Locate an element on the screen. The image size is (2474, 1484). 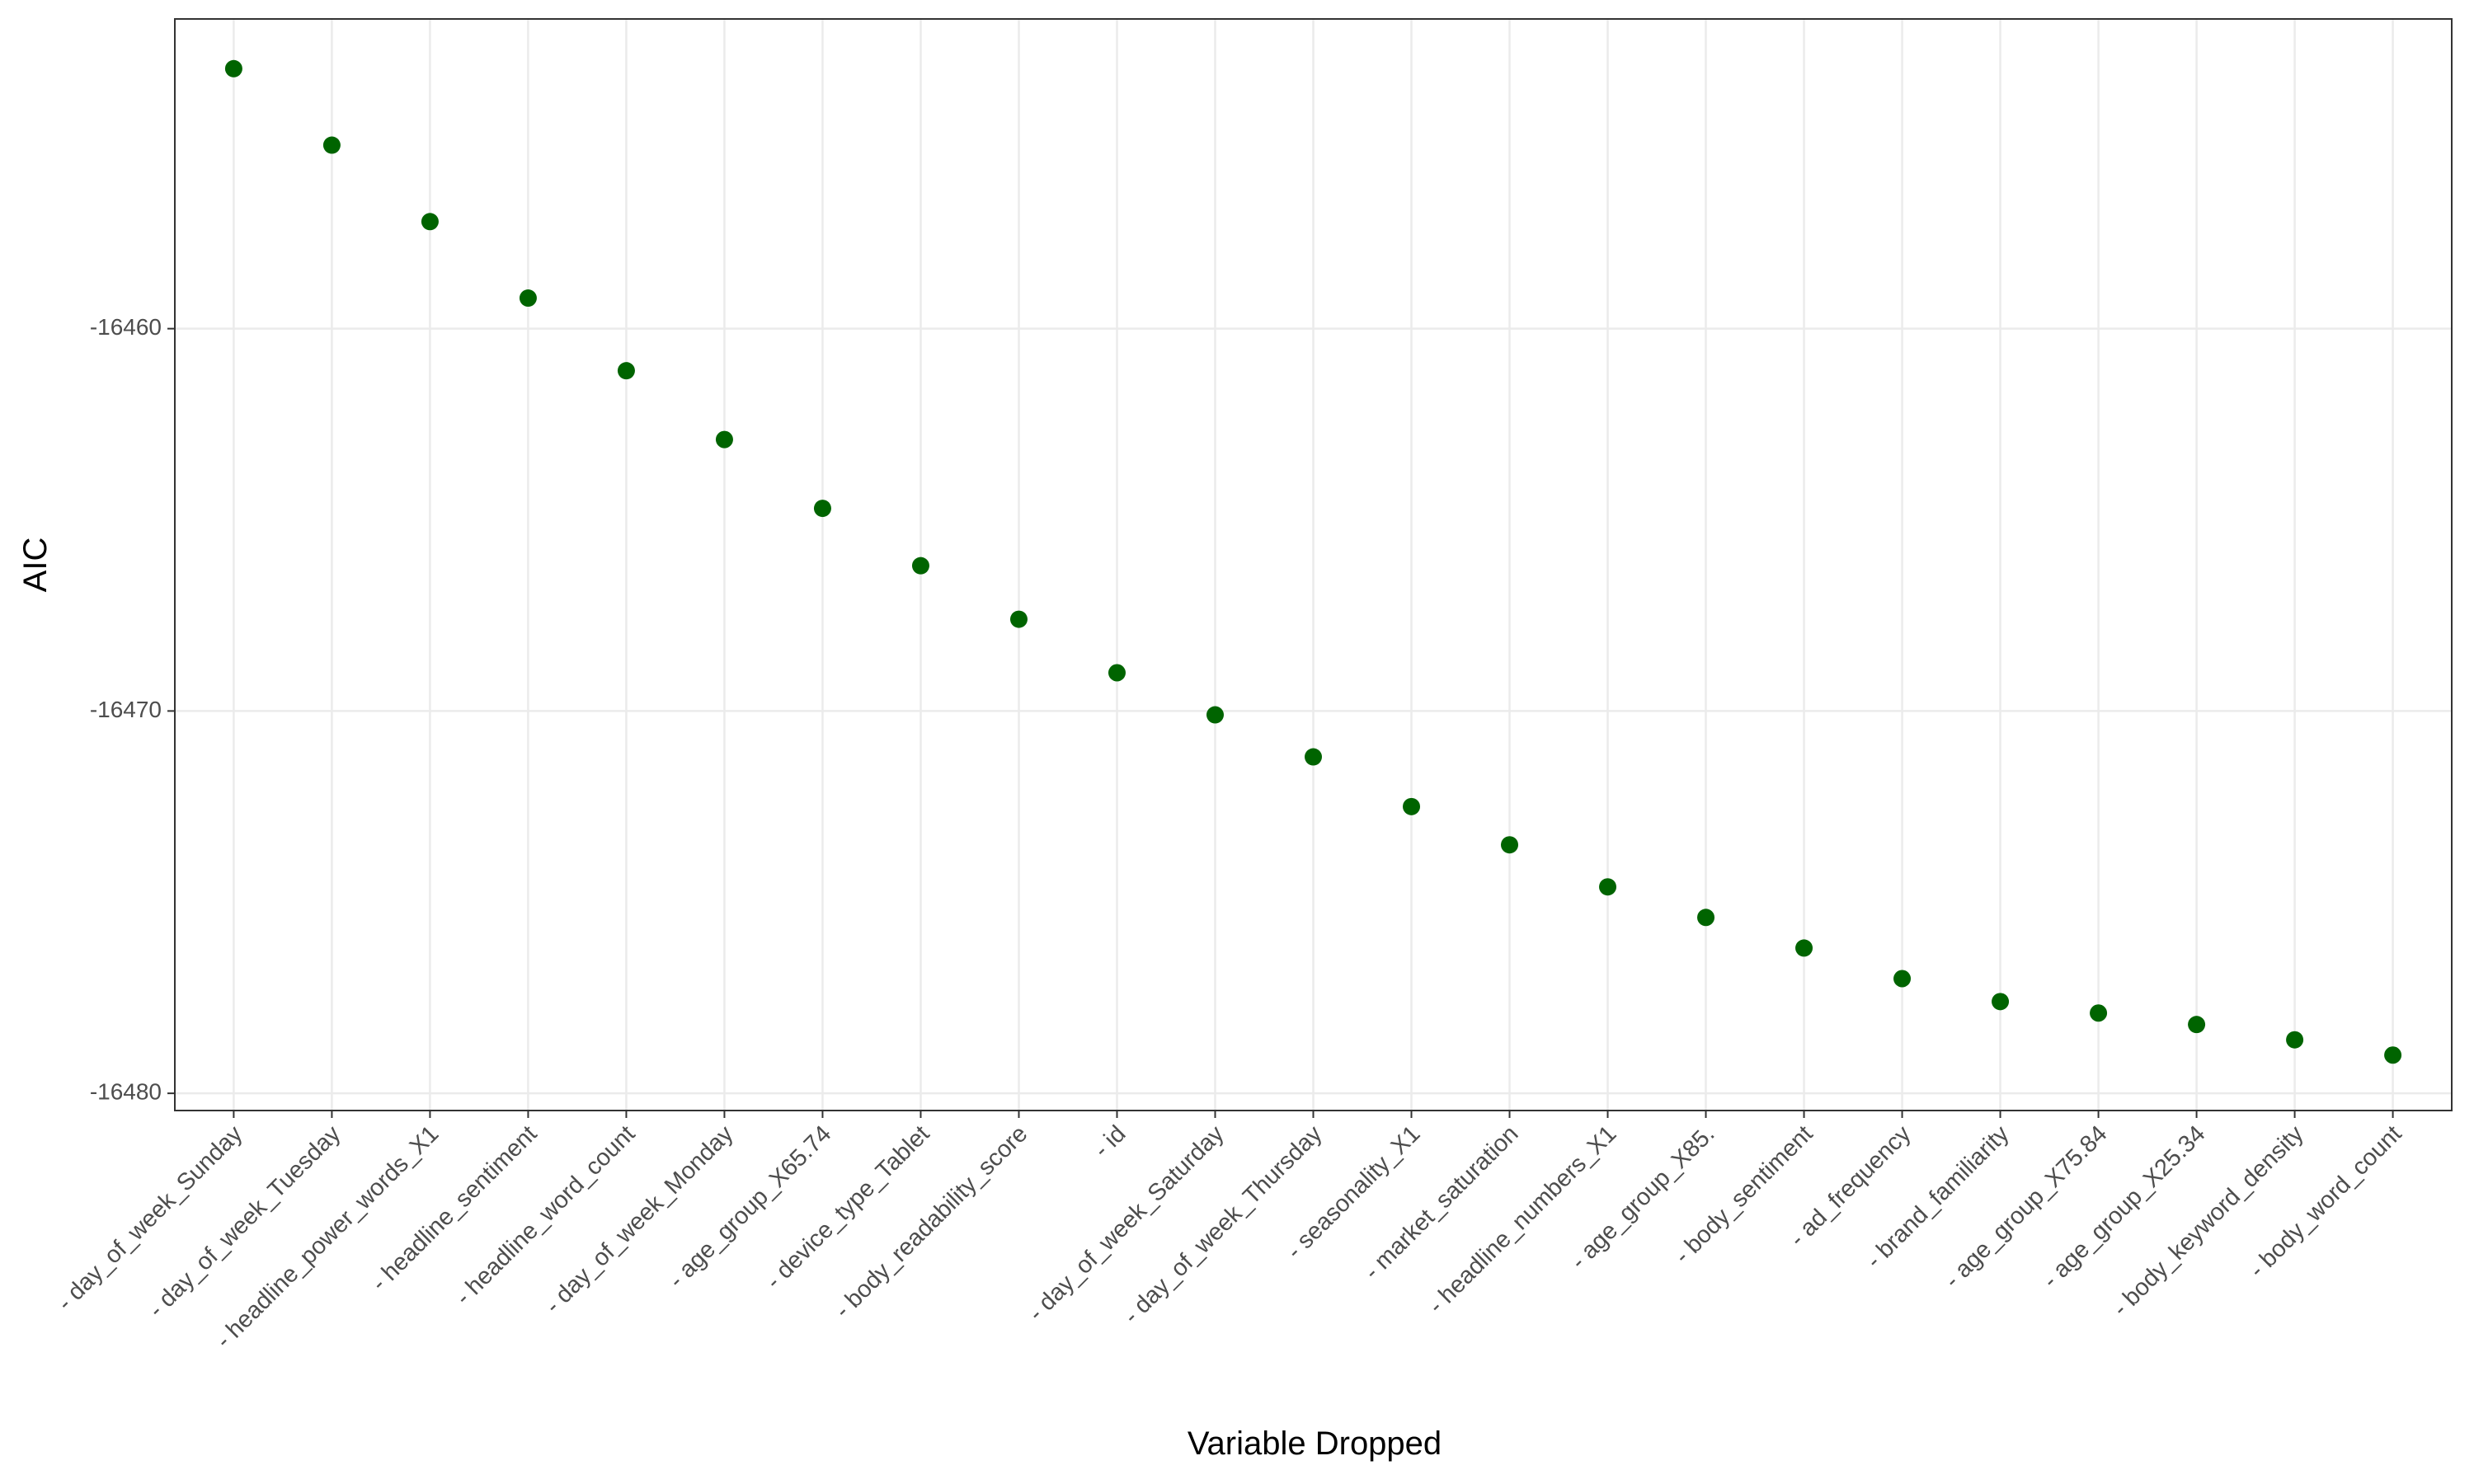
x-tick-label: - age_group_X75.84 is located at coordinates (2026, 1207).